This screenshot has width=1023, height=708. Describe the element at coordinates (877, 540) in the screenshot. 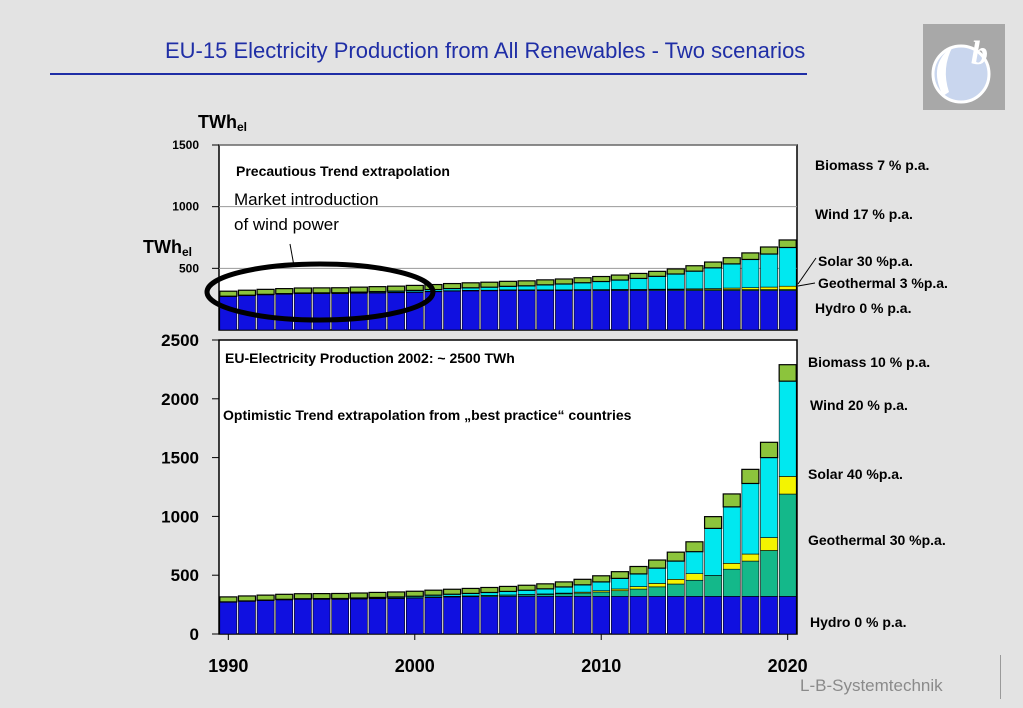

I see `legend-geothermal: Geothermal 30 %p.a.` at that location.